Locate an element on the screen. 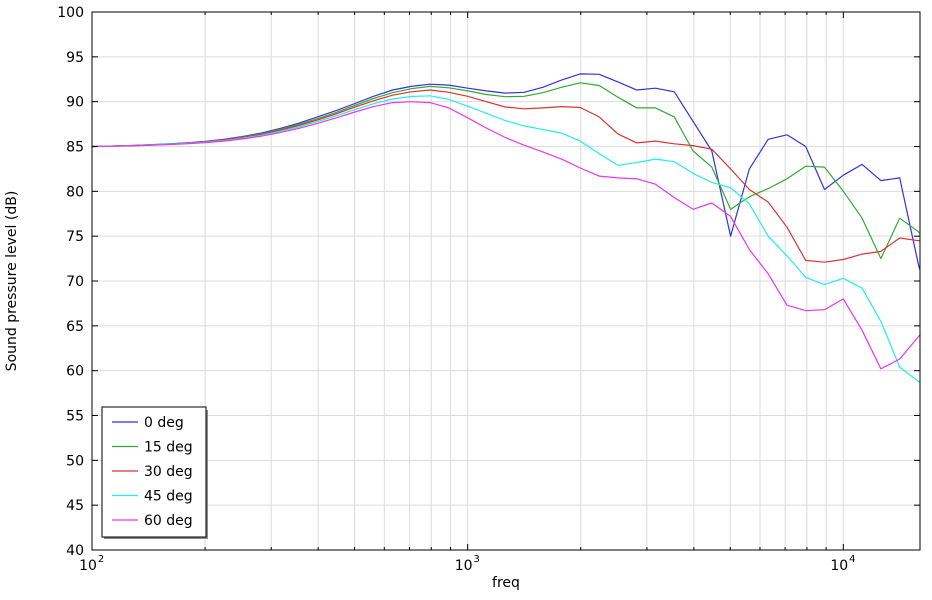 This screenshot has width=932, height=600. y-tick-label: 45 is located at coordinates (75, 506).